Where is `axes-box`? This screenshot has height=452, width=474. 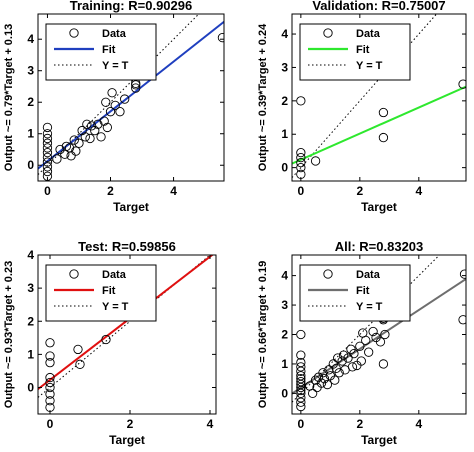 axes-box is located at coordinates (379, 97).